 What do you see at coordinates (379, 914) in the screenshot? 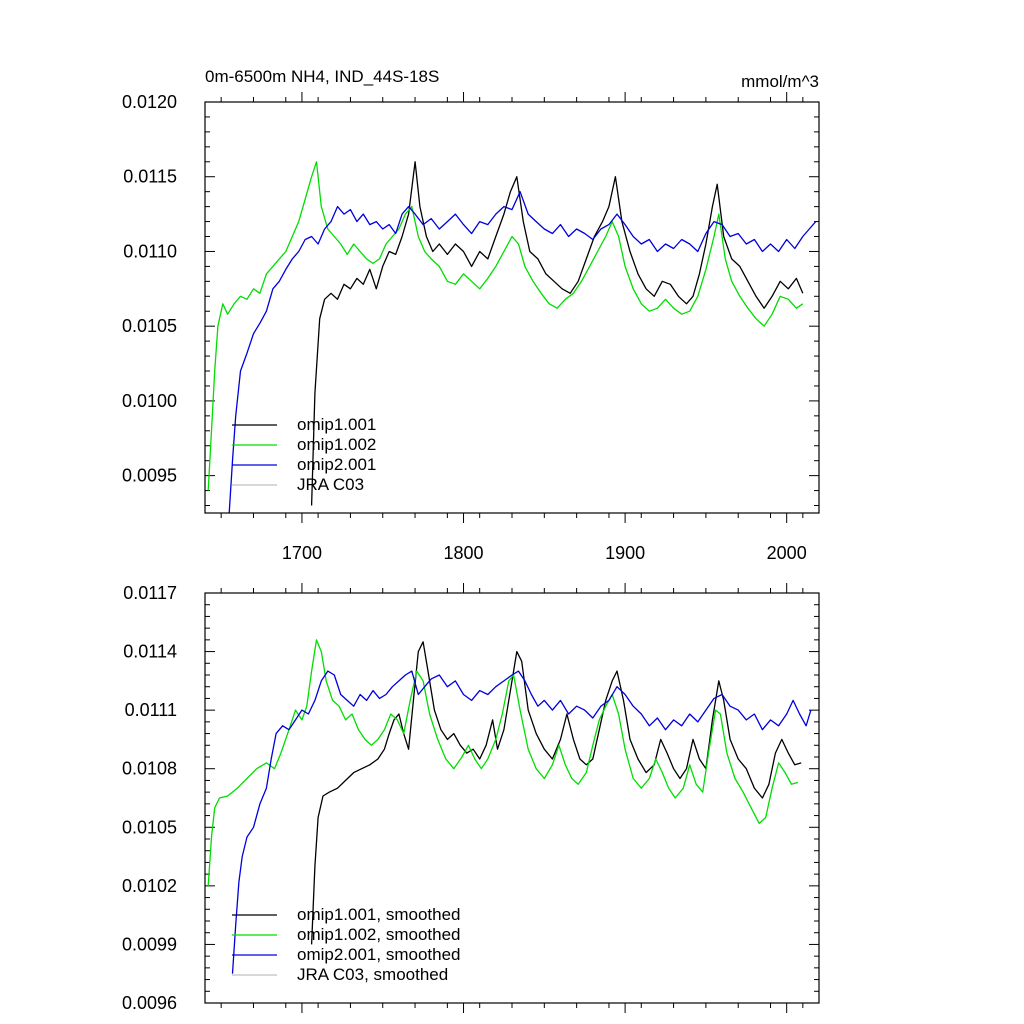
I see `legend-label: omip1.001, smoothed` at bounding box center [379, 914].